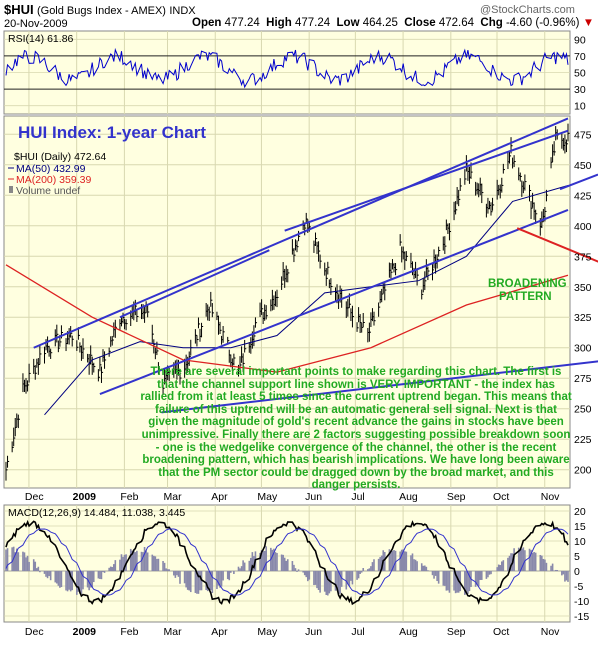 The width and height of the screenshot is (598, 647). I want to click on price-y-tick: 450, so click(583, 166).